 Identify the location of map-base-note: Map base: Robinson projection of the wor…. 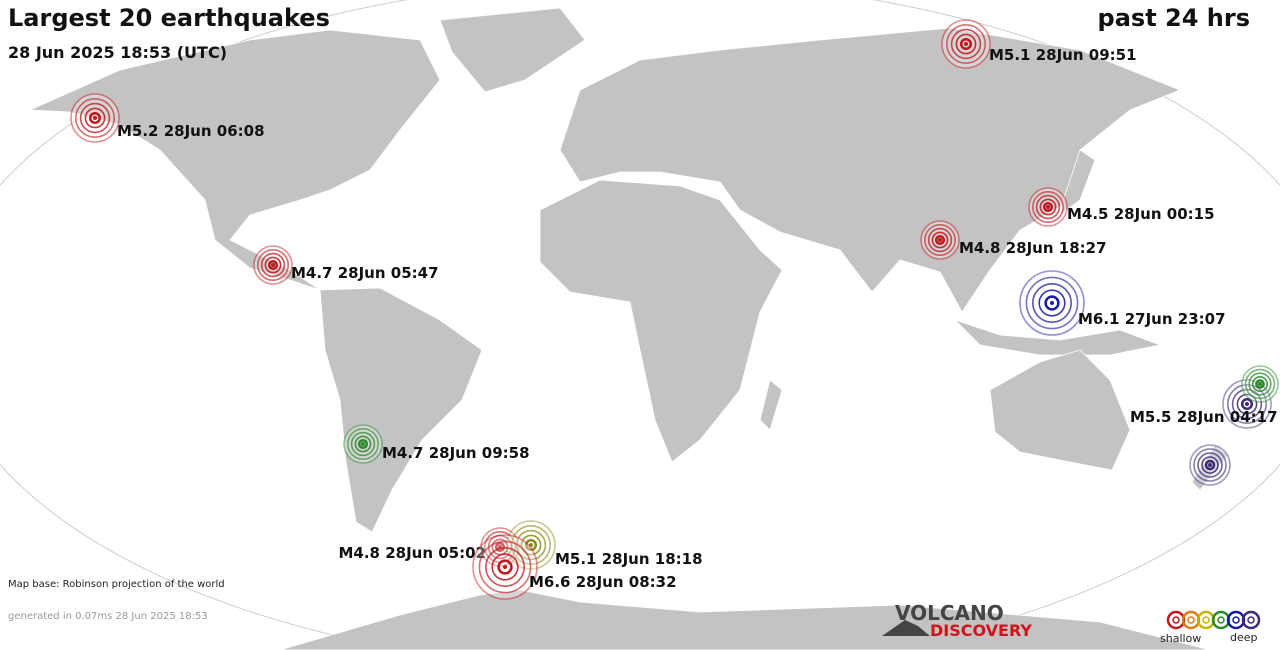
(116, 584).